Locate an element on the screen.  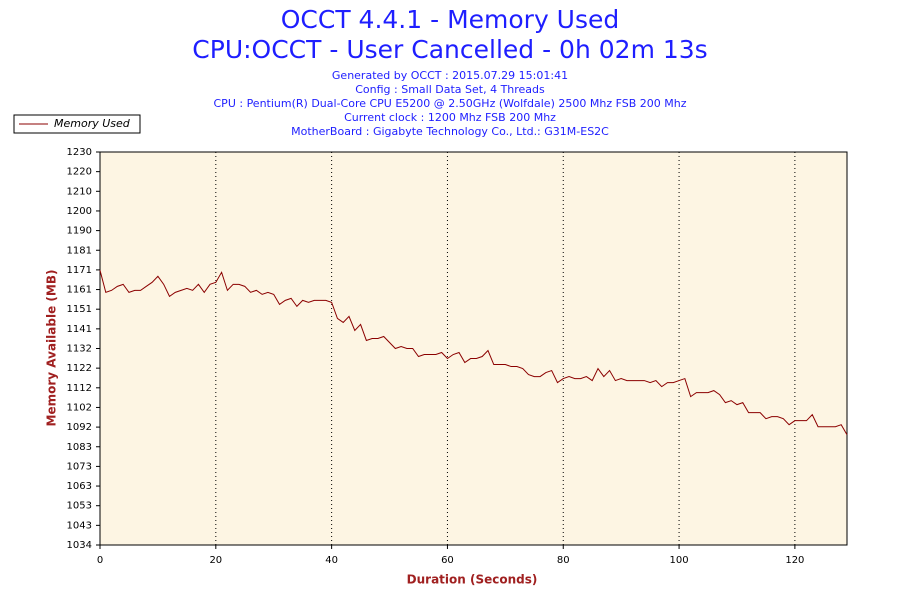
y-tick-label: 1083 is located at coordinates (79, 447).